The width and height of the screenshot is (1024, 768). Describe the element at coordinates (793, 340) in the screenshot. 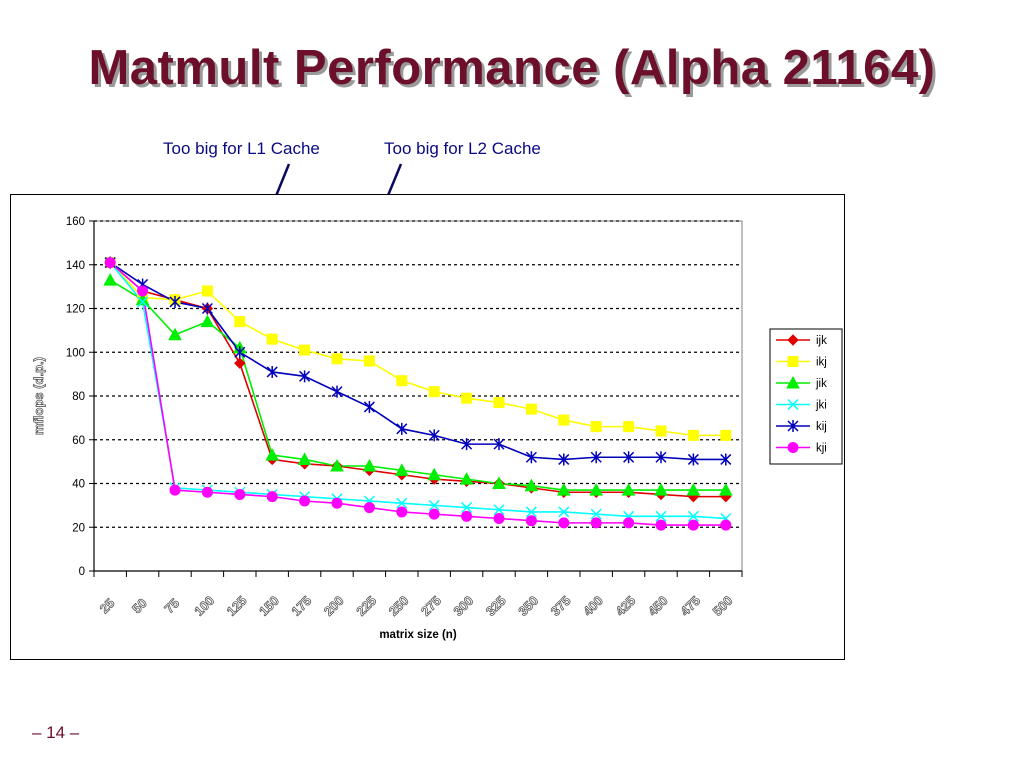

I see `legend-marker-ijk` at that location.